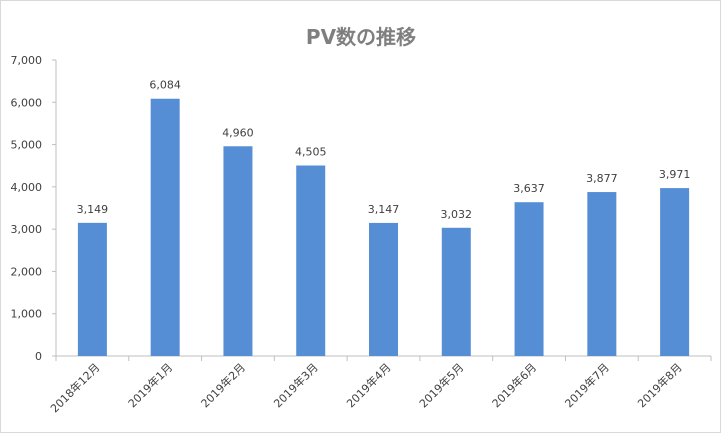 The image size is (721, 434). Describe the element at coordinates (296, 385) in the screenshot. I see `x-tick-label: 2019年3月` at that location.